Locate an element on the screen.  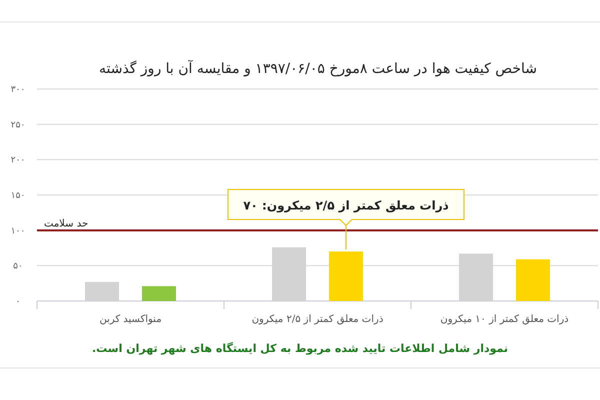
x-tick-label: ذرات معلق کمتر از ۲/۵ میکرون is located at coordinates (318, 319).